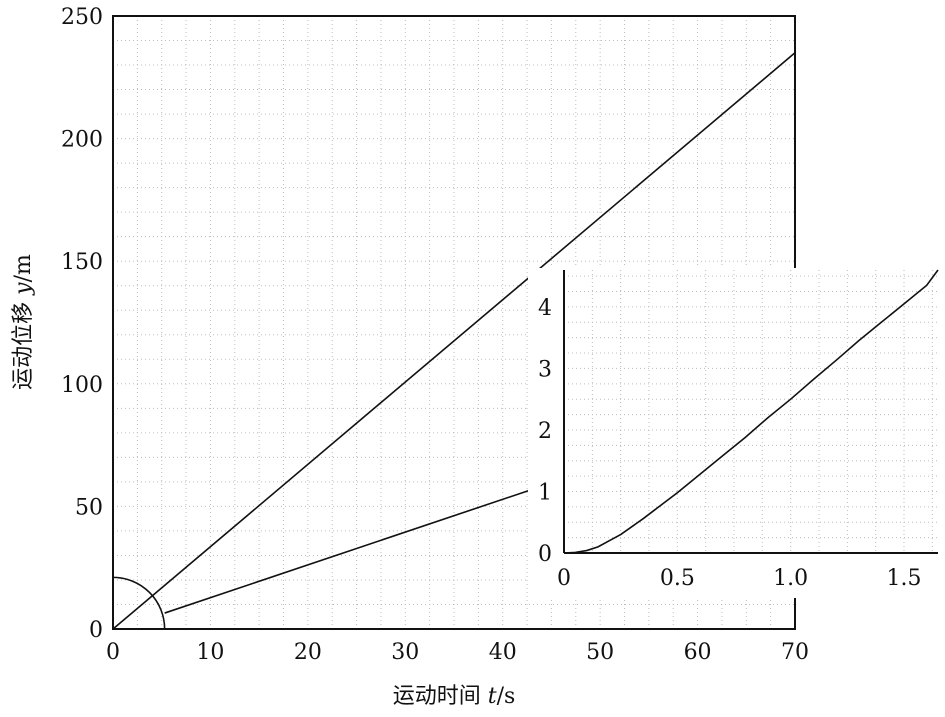  I want to click on x-tick-label: 10, so click(210, 652).